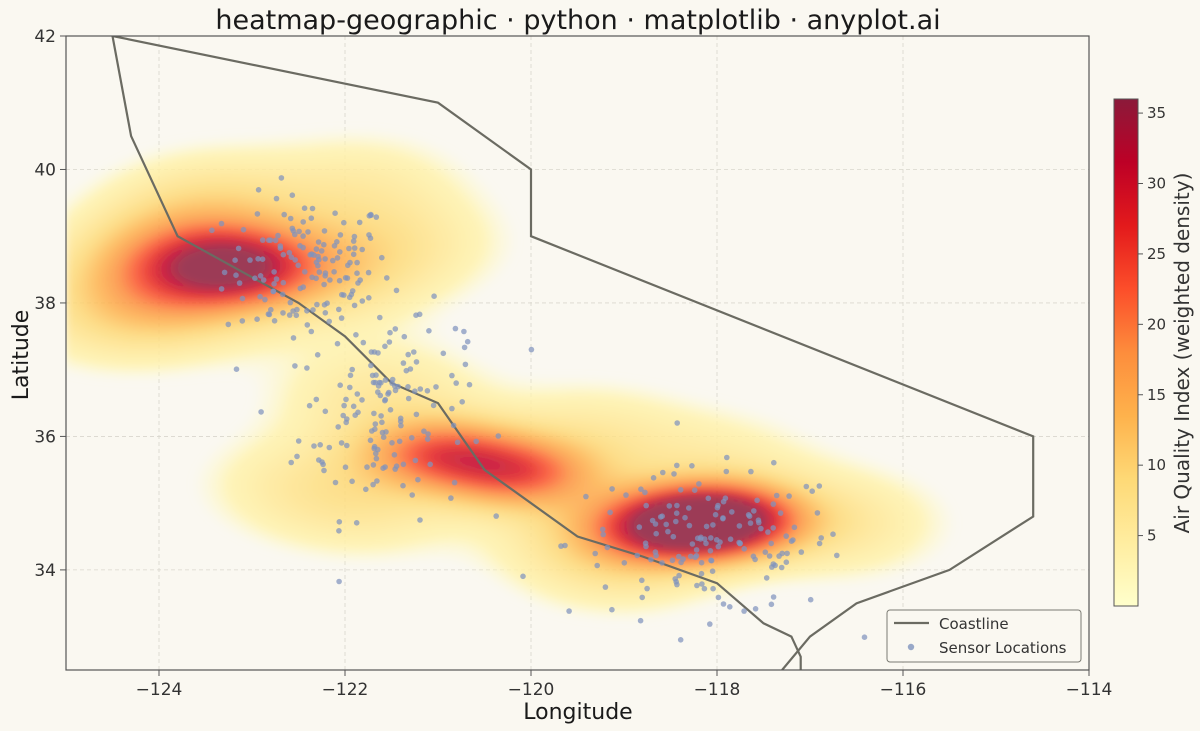  Describe the element at coordinates (624, 685) in the screenshot. I see `x-axis-ticks: −124 −122 −120 −118 −116 −114` at that location.